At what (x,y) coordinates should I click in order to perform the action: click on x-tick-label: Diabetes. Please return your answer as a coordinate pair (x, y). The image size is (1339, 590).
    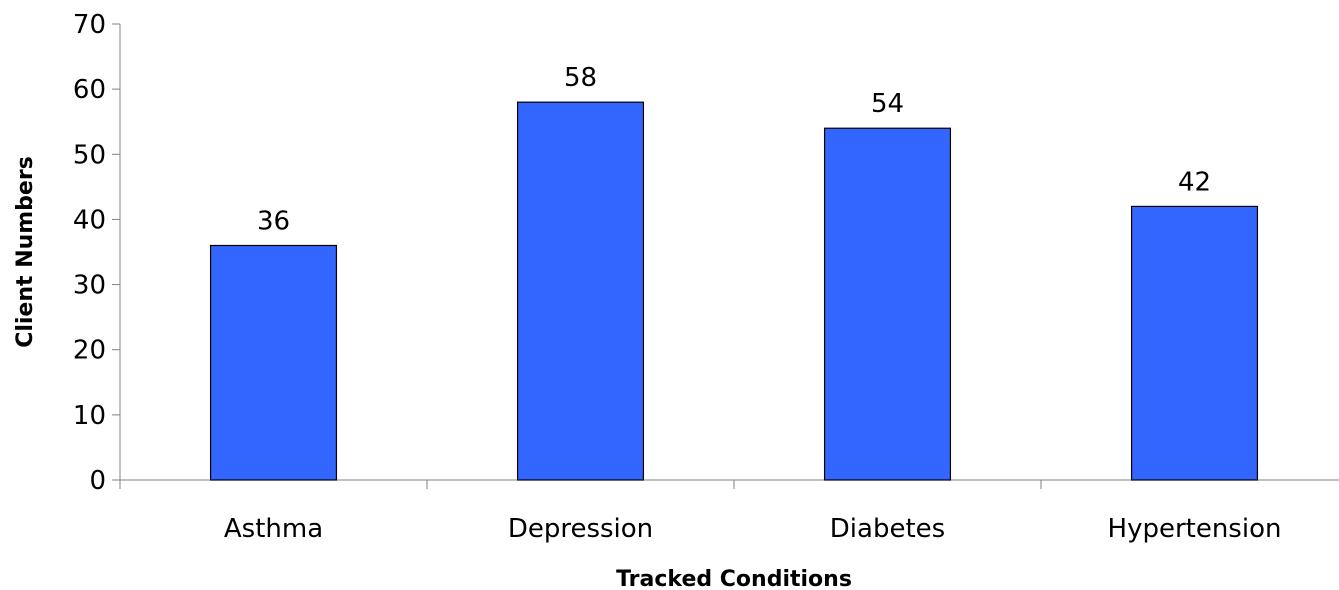
    Looking at the image, I should click on (887, 529).